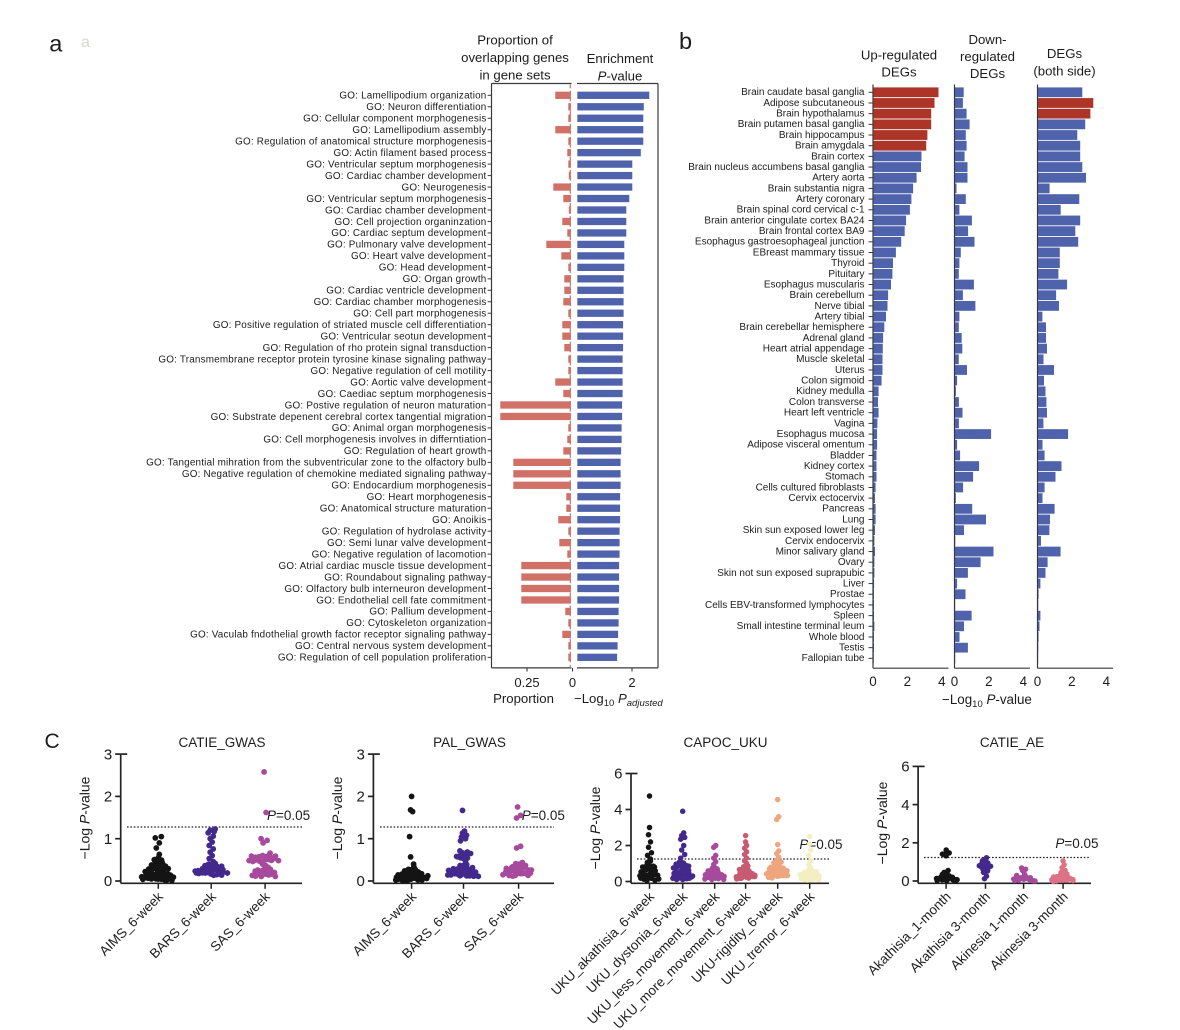  I want to click on svg-text: GO: Endocardium morphogenesis, so click(408, 486).